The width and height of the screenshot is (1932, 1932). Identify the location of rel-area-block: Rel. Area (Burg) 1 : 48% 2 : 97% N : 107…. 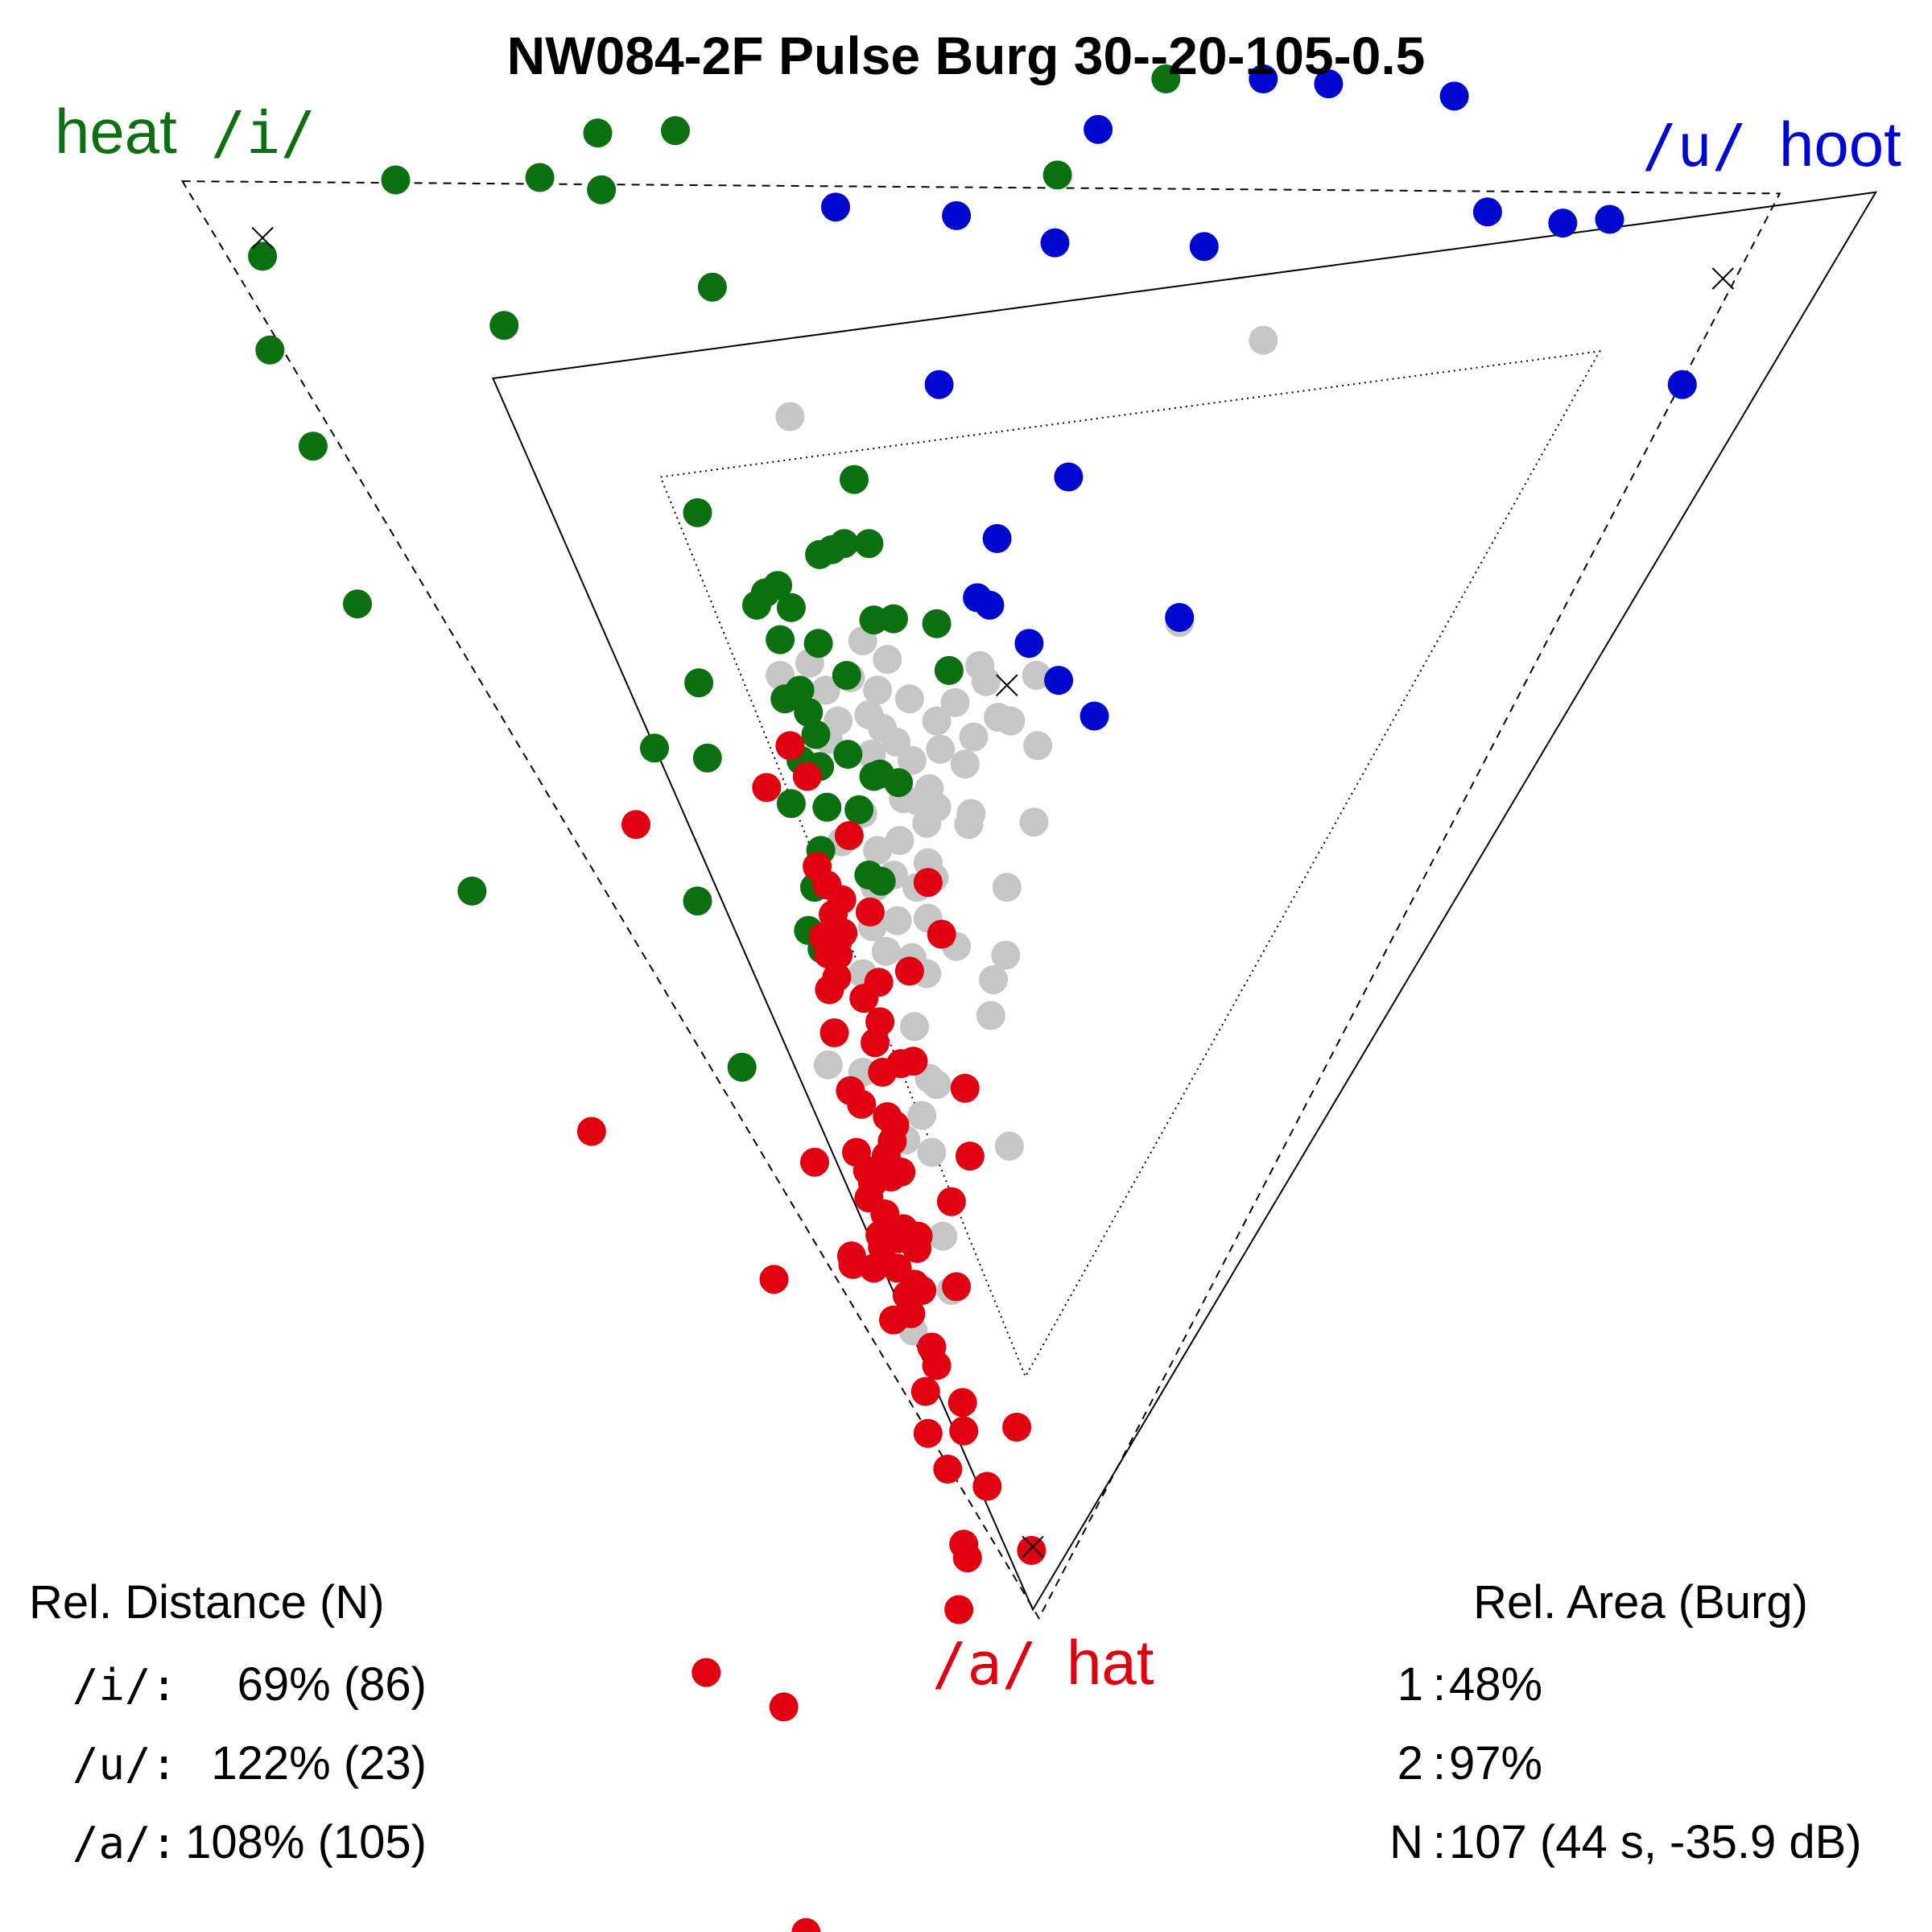
(1625, 1722).